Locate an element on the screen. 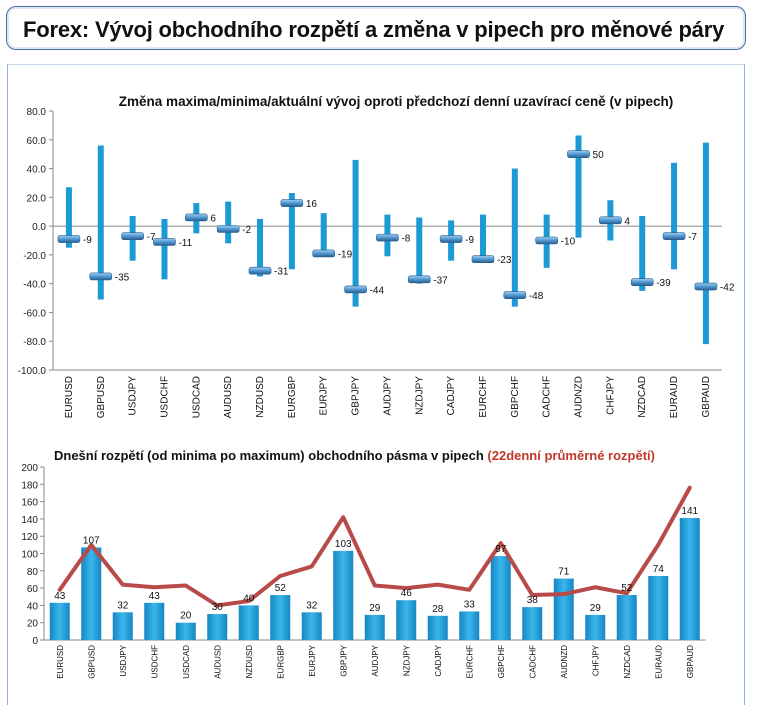 The height and width of the screenshot is (705, 757). chart2-value-label: 33 is located at coordinates (470, 604).